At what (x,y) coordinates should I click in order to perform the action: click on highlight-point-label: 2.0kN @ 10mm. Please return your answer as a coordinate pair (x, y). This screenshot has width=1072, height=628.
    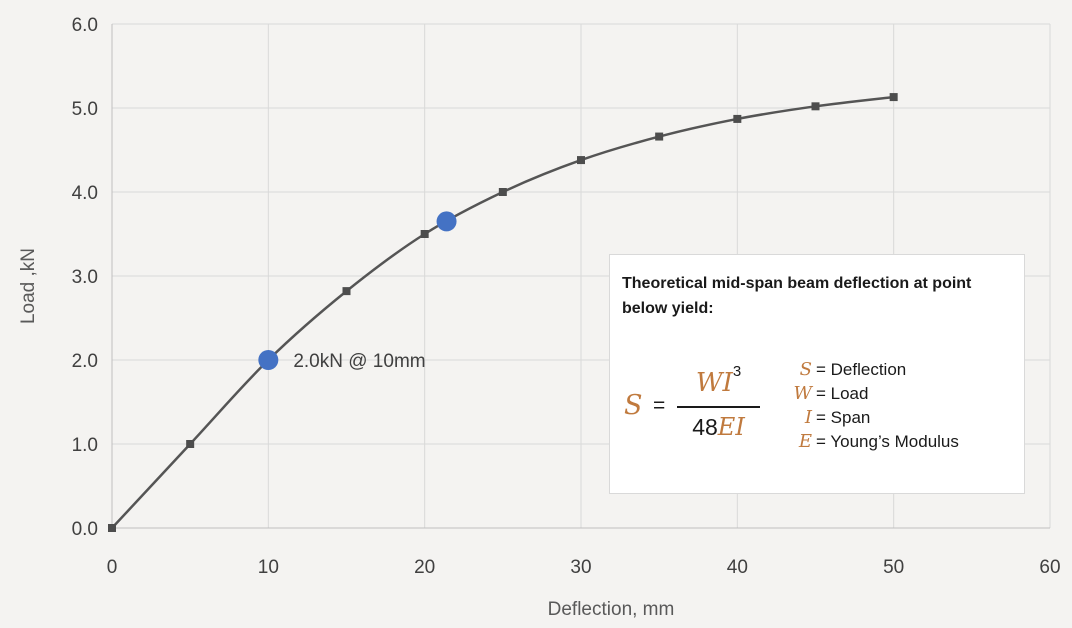
    Looking at the image, I should click on (359, 361).